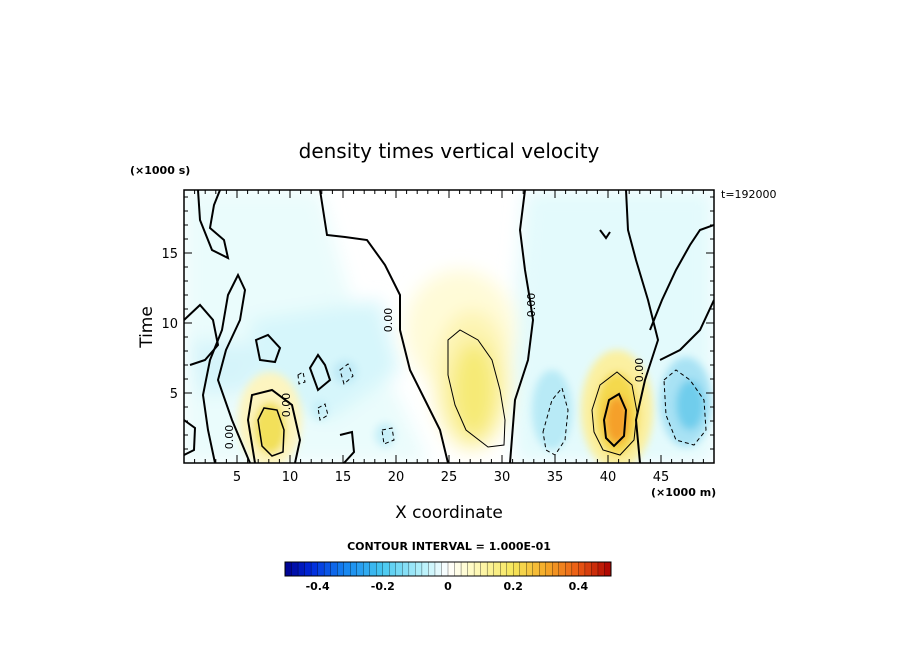  Describe the element at coordinates (531, 305) in the screenshot. I see `contour-label-right: 0.00` at that location.